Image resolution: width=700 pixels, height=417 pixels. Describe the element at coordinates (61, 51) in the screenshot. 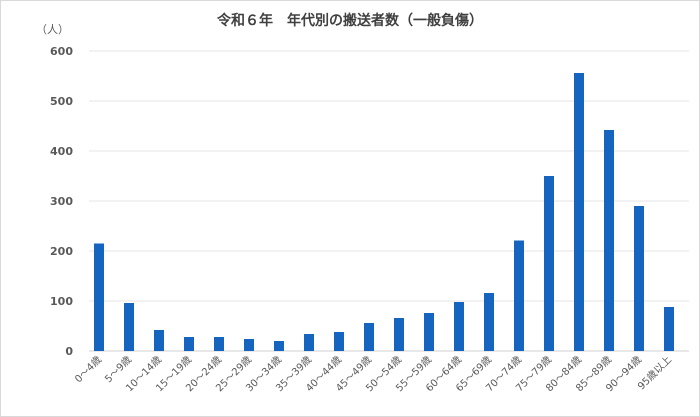

I see `y-tick-label: 600` at that location.